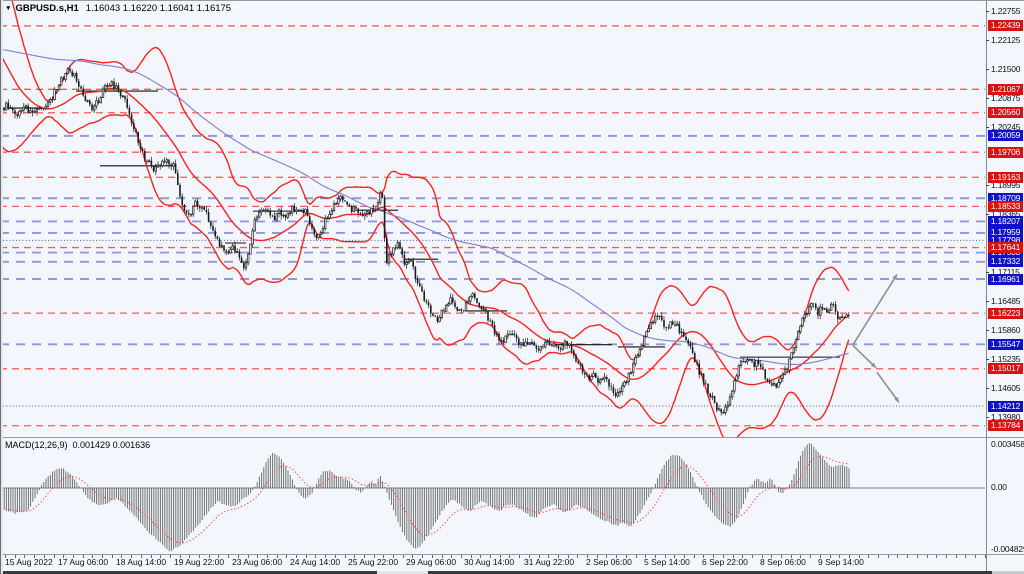 The height and width of the screenshot is (574, 1024). Describe the element at coordinates (1005, 344) in the screenshot. I see `price-level-badge-blue: 1.15547` at that location.